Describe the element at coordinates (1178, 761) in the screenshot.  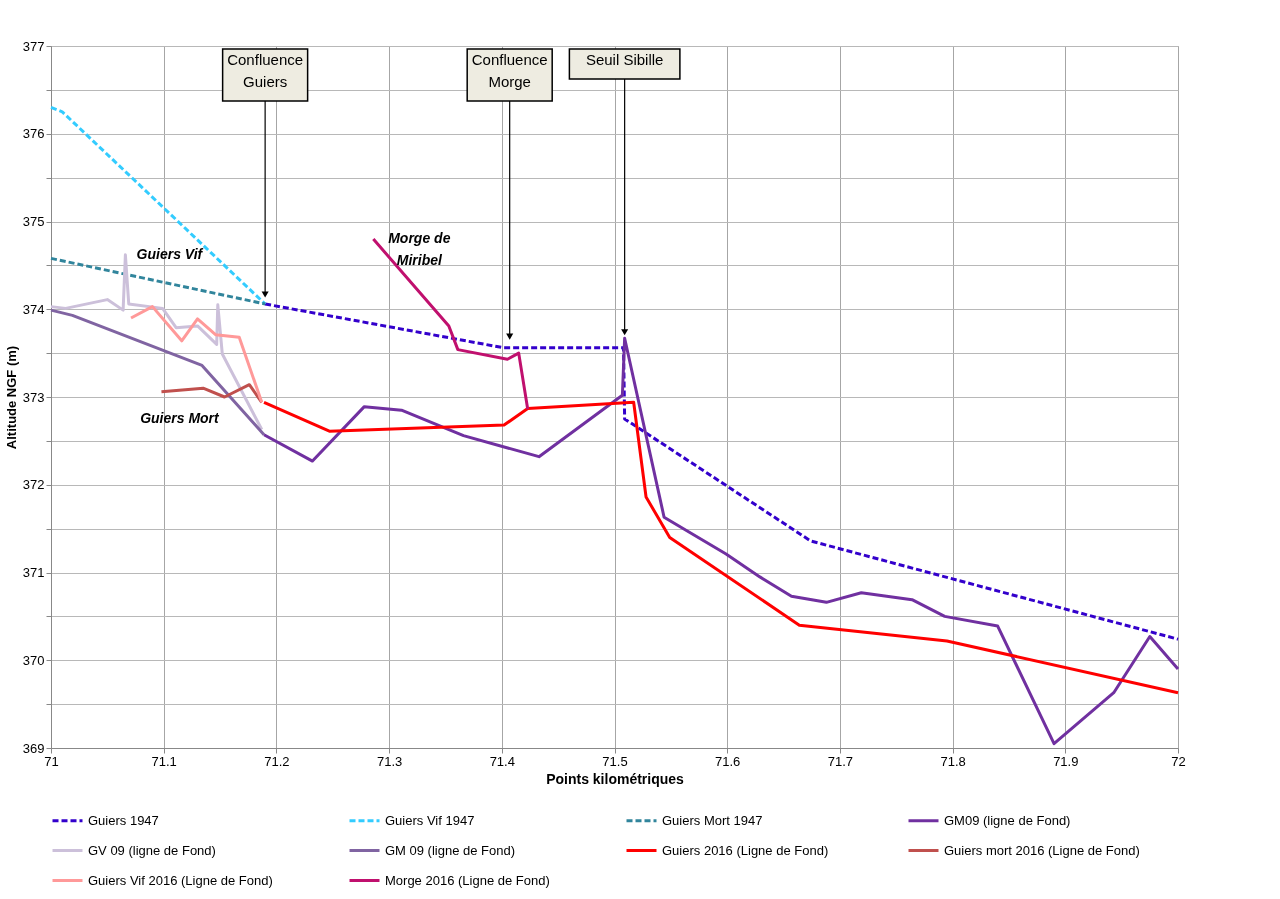
I see `x-tick-label: 72` at that location.